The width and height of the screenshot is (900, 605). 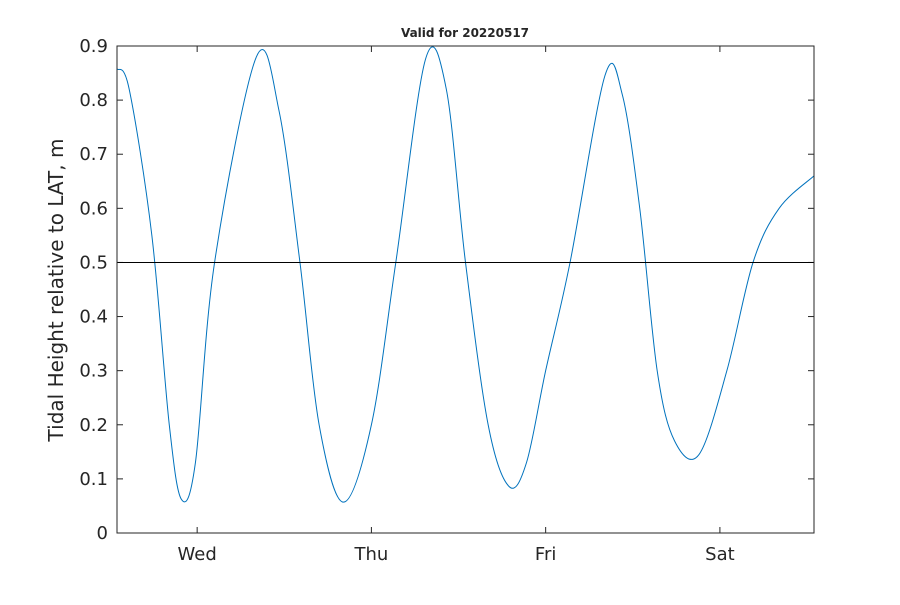 I want to click on y-tick-label: 0.2, so click(x=93, y=425).